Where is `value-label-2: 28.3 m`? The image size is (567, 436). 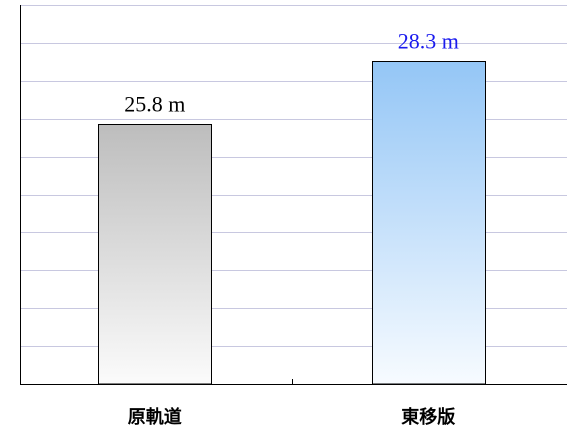 value-label-2: 28.3 m is located at coordinates (428, 41).